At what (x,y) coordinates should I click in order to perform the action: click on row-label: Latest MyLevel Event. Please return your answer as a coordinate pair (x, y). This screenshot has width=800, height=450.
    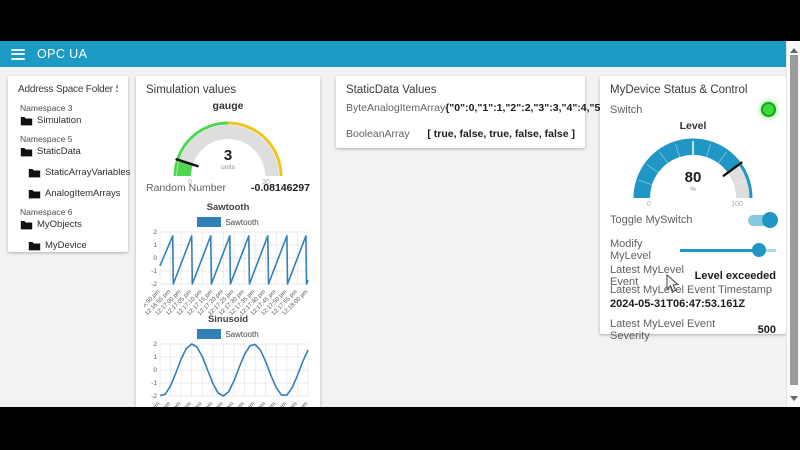
    Looking at the image, I should click on (647, 276).